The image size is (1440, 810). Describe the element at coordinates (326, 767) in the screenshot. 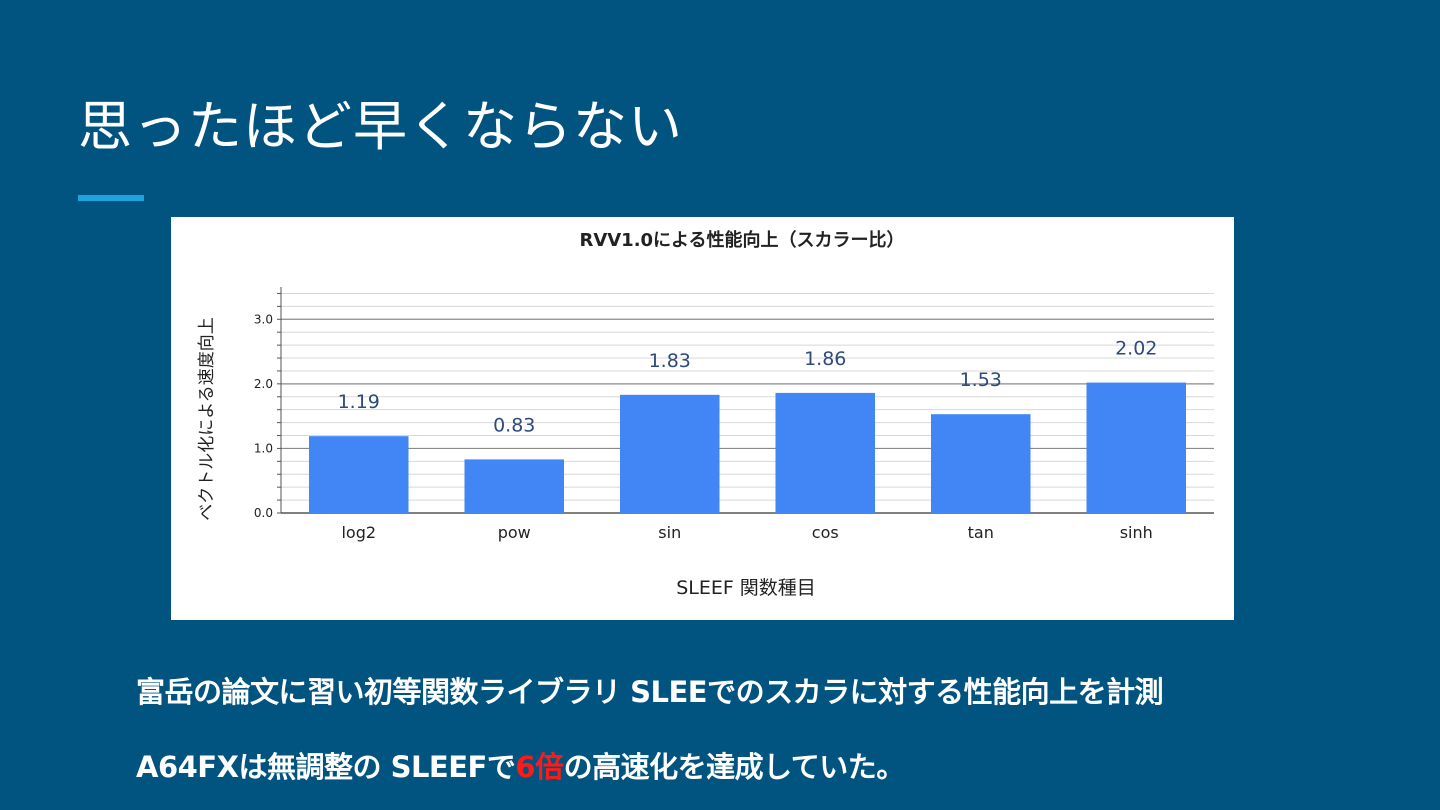

I see `caption-line-2-start: A64FXは無調整の SLEEFで` at that location.